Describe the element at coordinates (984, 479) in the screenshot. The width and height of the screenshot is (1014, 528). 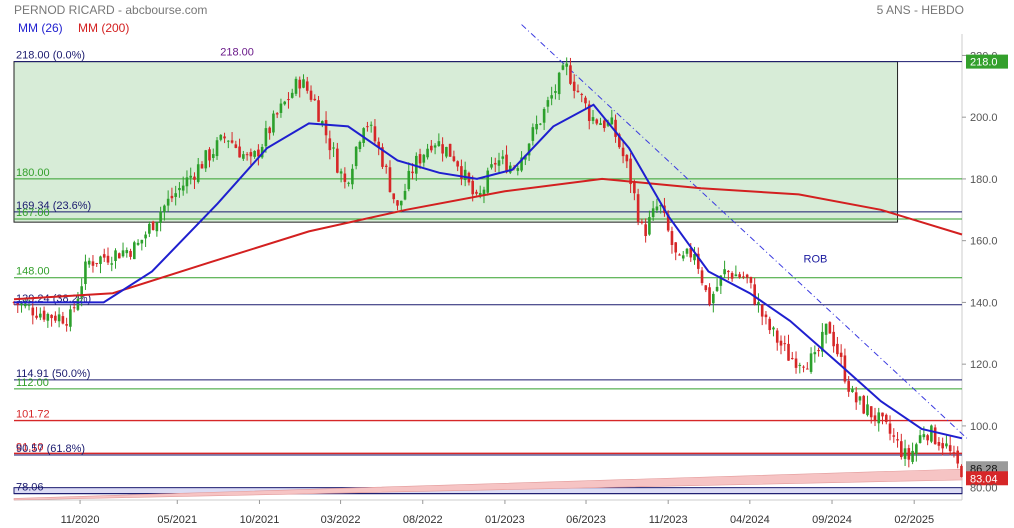
I see `price-tag-2: 83.04` at that location.